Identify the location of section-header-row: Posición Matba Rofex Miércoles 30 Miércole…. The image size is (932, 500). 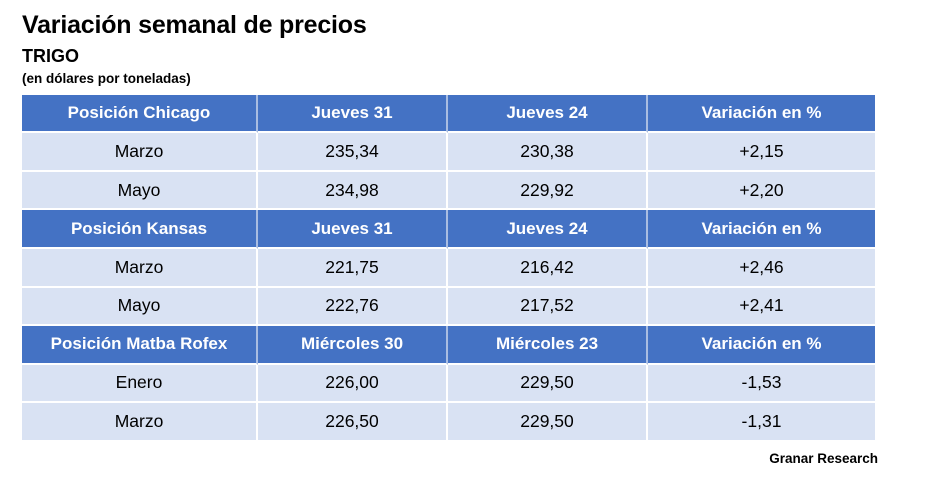
(448, 345).